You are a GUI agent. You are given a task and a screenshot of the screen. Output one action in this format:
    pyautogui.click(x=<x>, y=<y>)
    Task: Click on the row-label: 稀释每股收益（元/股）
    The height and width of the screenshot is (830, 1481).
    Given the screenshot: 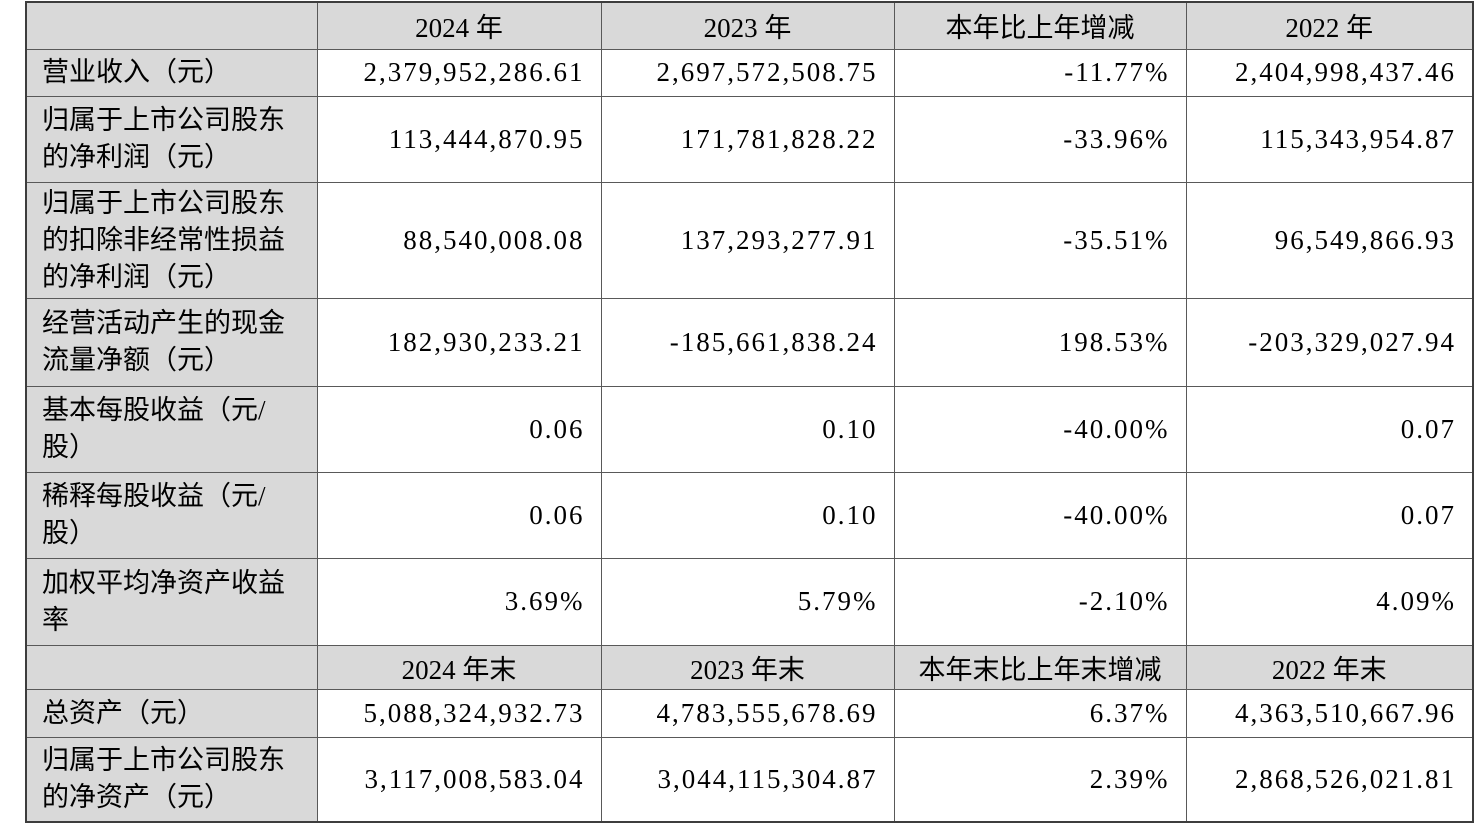 What is the action you would take?
    pyautogui.click(x=171, y=515)
    